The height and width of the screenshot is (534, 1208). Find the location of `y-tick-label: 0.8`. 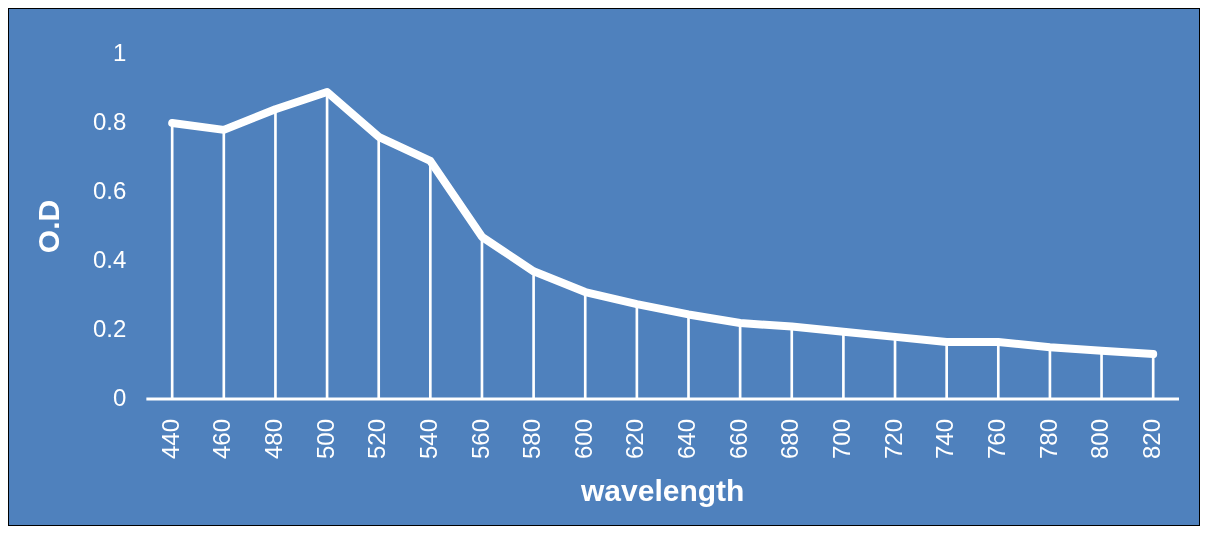

y-tick-label: 0.8 is located at coordinates (109, 121).